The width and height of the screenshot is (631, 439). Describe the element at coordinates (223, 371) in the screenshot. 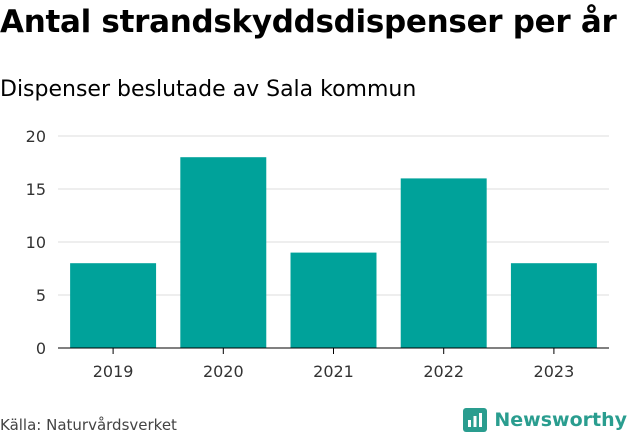

I see `x-tick-label: 2020` at that location.